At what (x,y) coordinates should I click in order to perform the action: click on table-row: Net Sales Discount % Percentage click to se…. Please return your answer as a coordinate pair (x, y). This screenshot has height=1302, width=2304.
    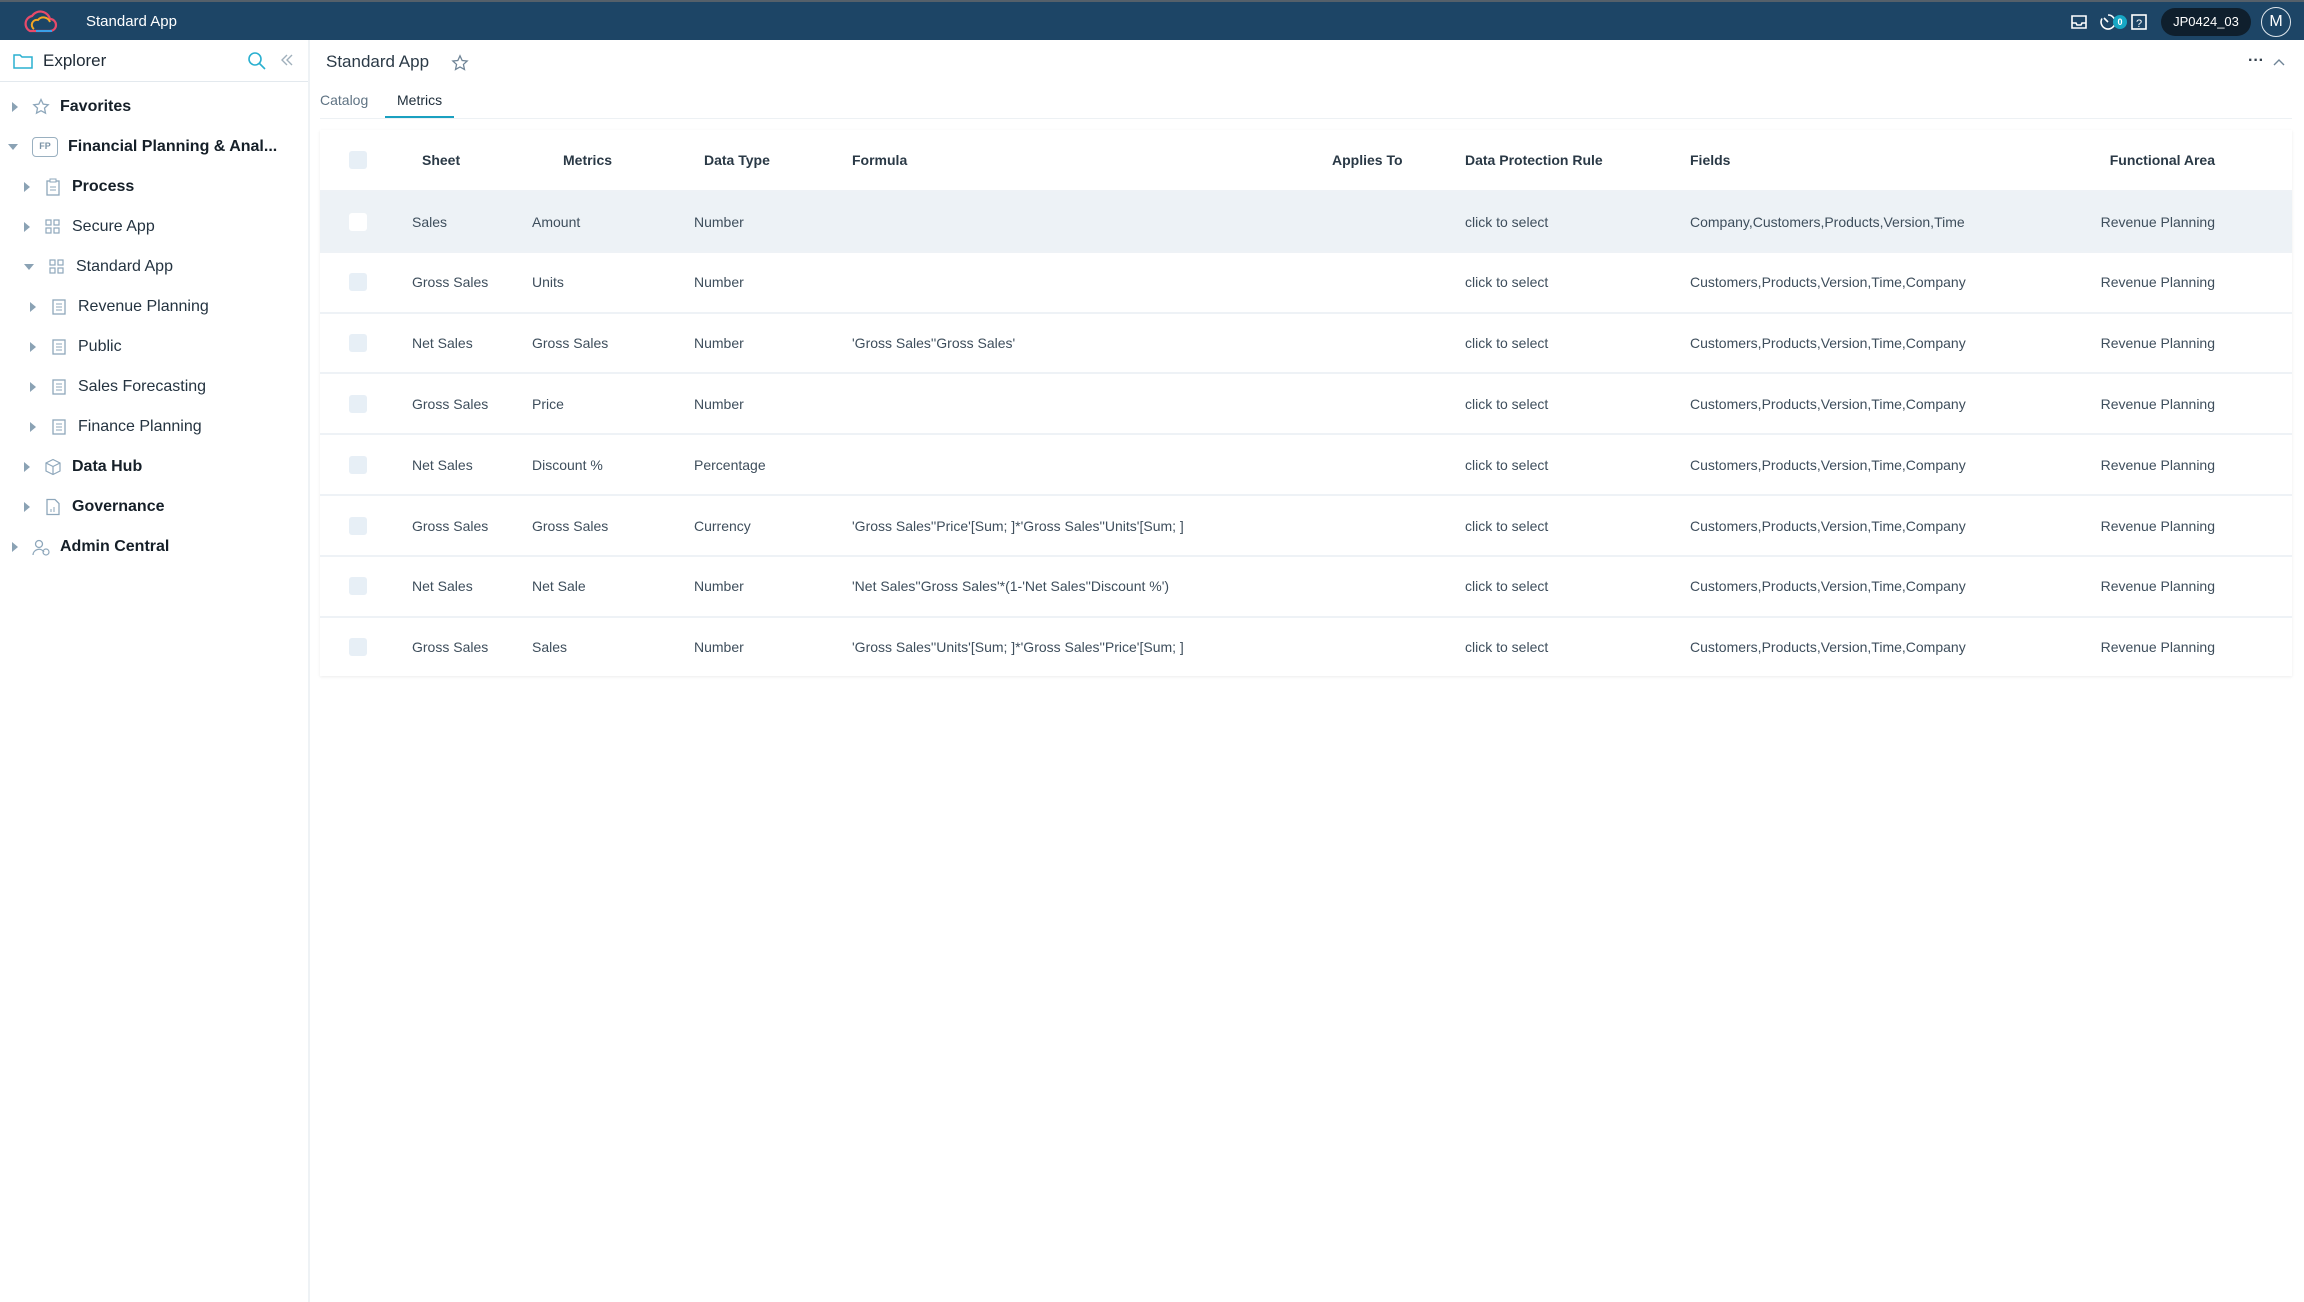
    Looking at the image, I should click on (1306, 463).